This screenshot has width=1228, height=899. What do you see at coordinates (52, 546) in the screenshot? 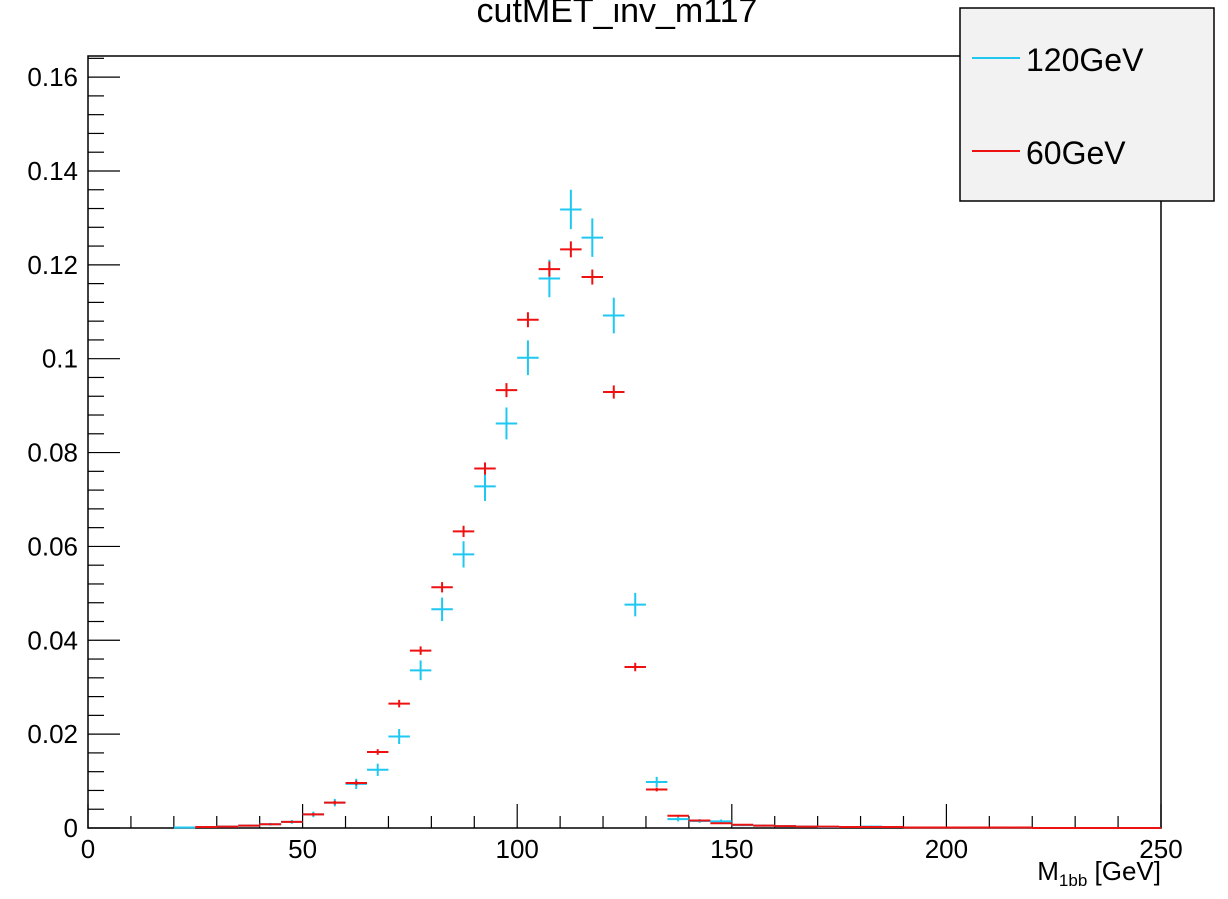
I see `y-tick-label: 0.06` at bounding box center [52, 546].